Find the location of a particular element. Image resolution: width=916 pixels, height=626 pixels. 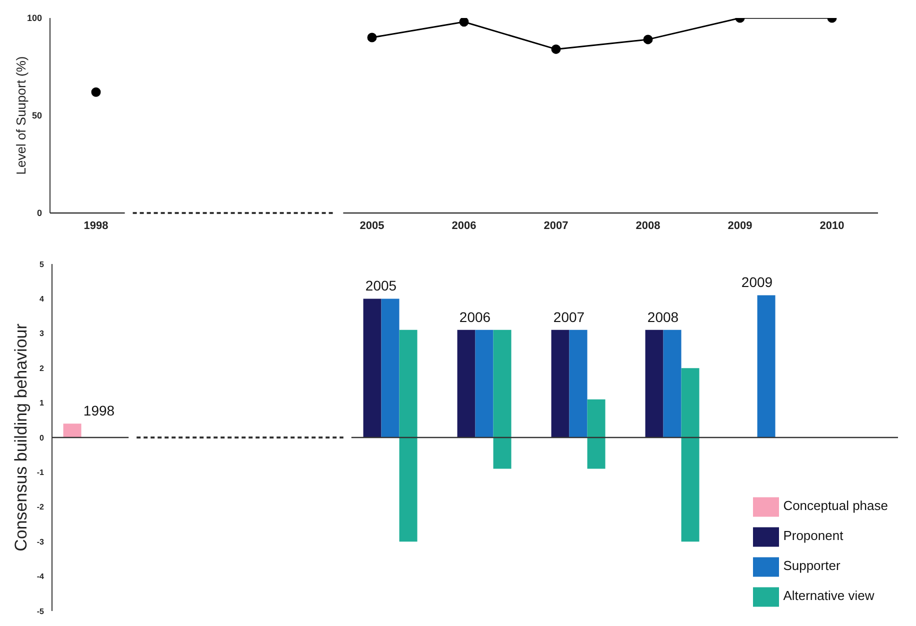

y-tick-label: 1 is located at coordinates (42, 403).